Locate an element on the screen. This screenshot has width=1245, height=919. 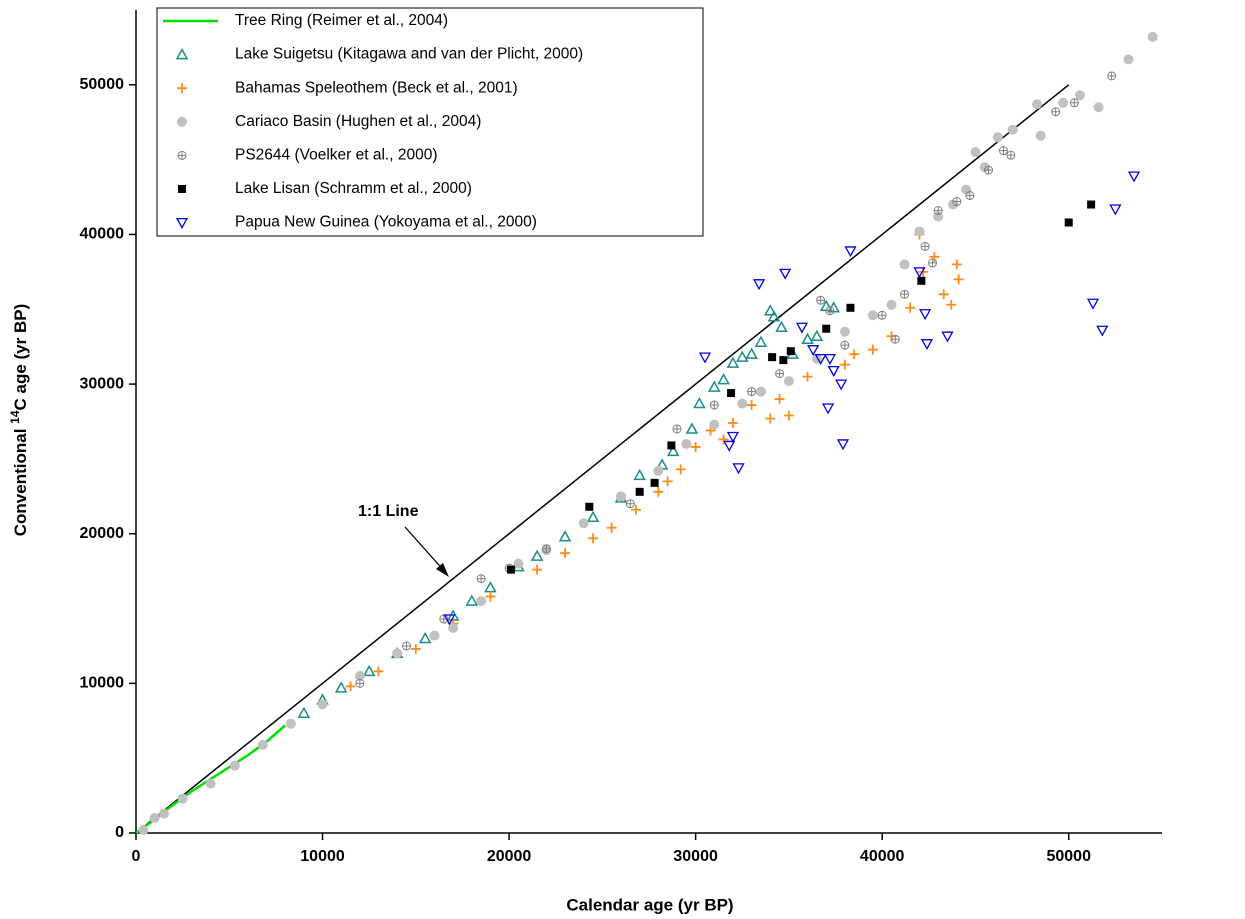
legend-label: Papua New Guinea (Yokoyama et al., 2000) is located at coordinates (386, 222).